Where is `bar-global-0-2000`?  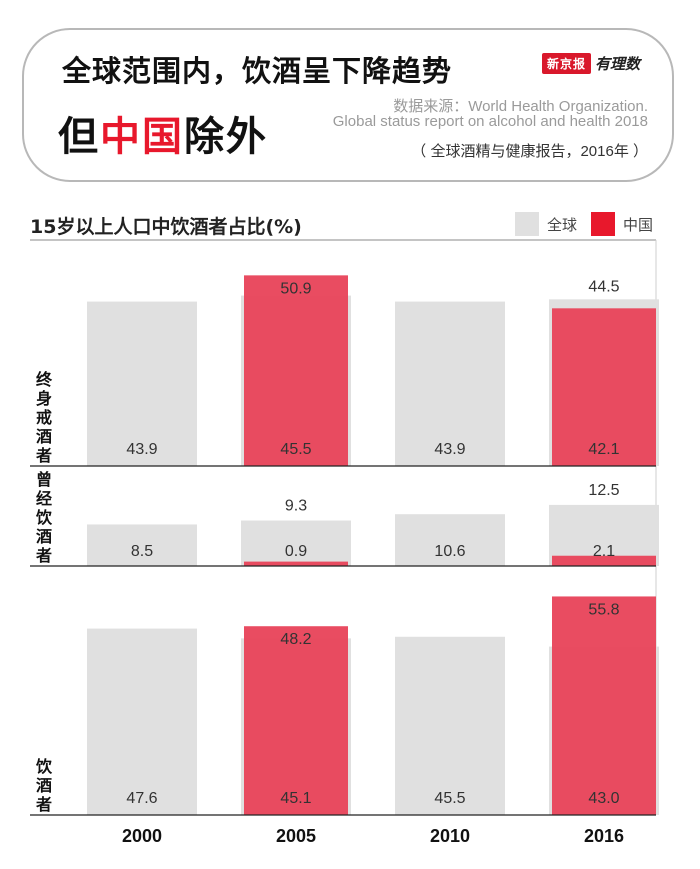
bar-global-0-2000 is located at coordinates (142, 383).